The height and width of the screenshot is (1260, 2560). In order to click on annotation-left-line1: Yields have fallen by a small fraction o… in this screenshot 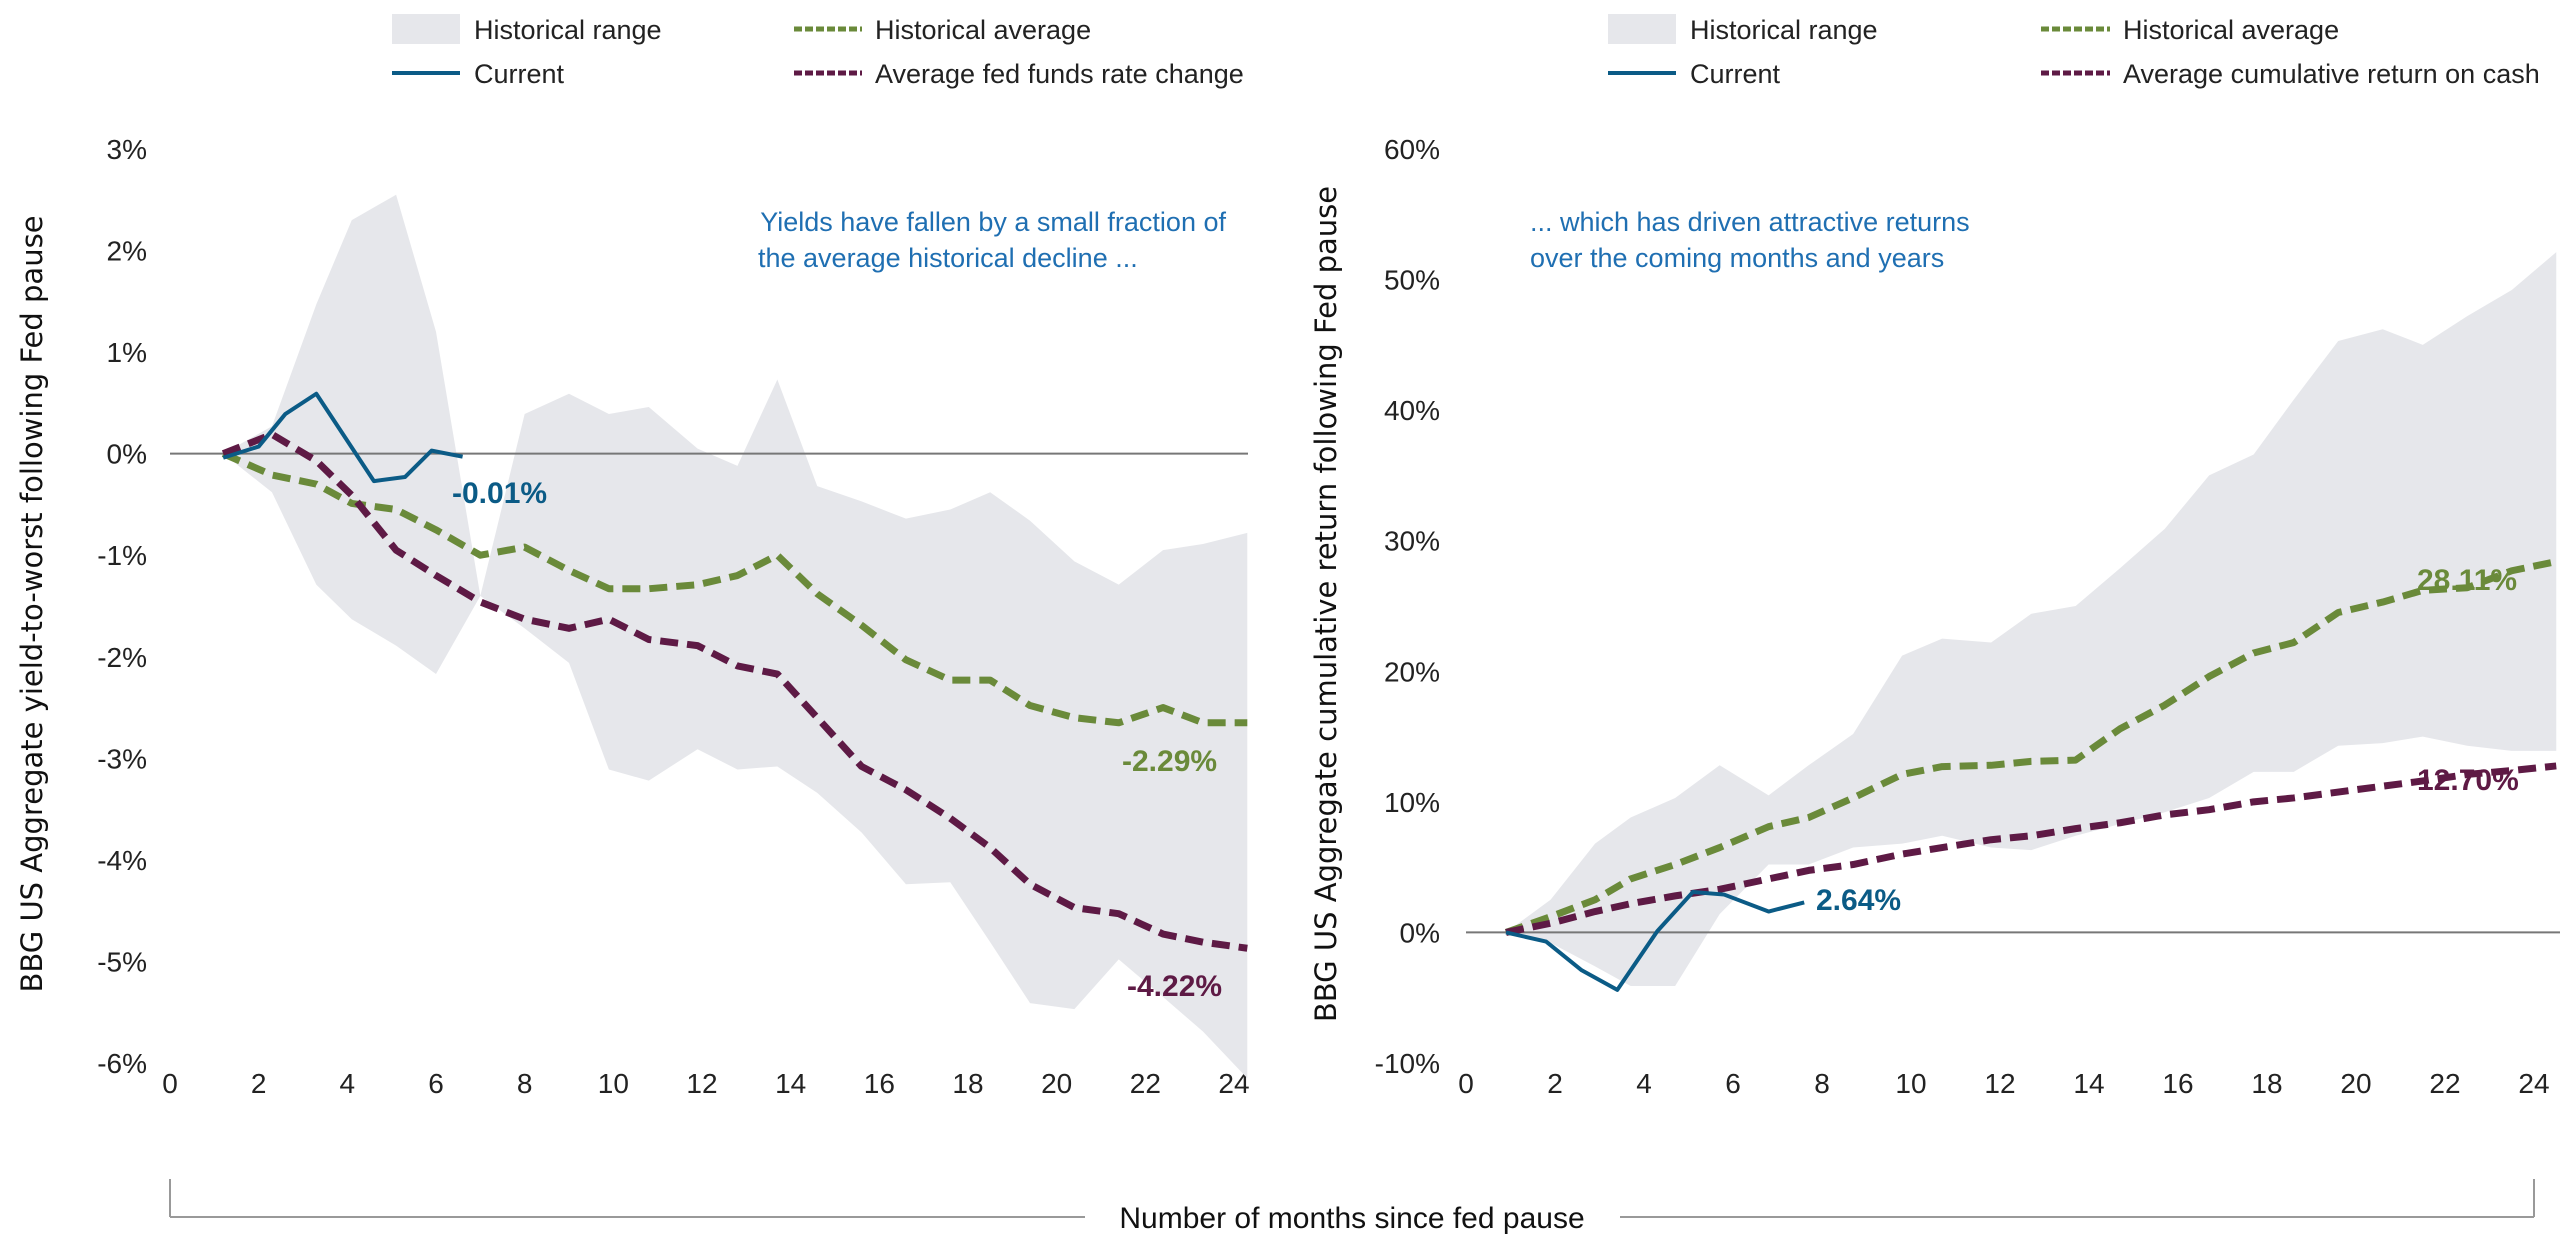, I will do `click(993, 222)`.